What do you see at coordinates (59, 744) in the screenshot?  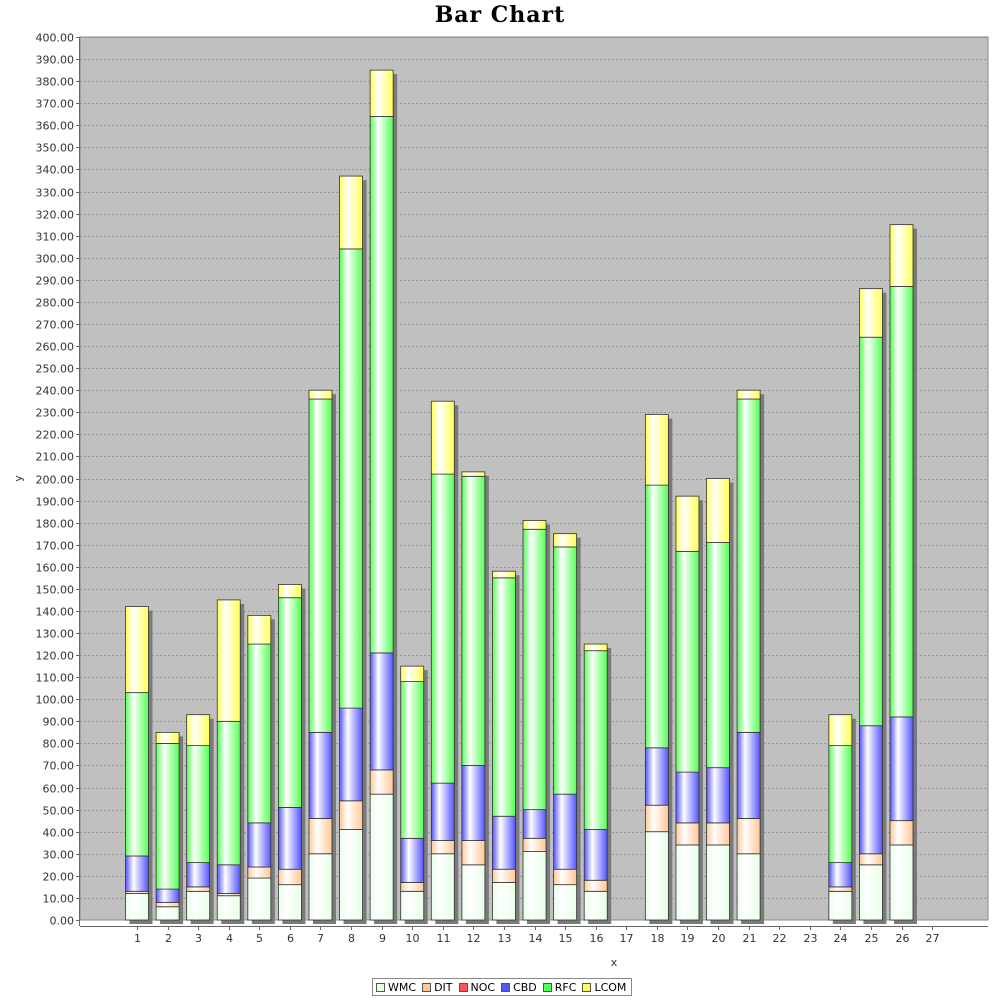 I see `y-tick-label: 80.00` at bounding box center [59, 744].